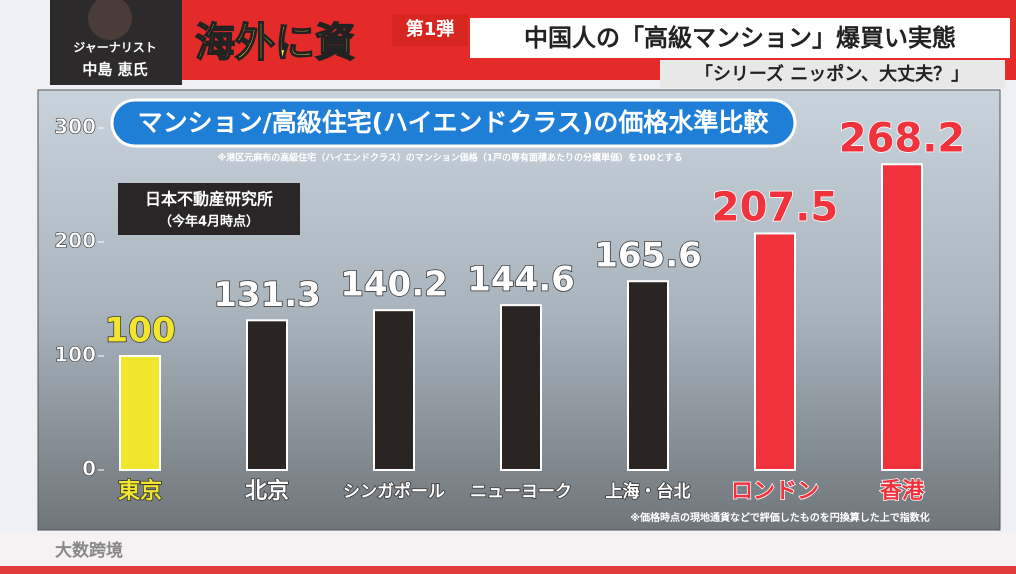 This screenshot has height=574, width=1016. Describe the element at coordinates (275, 43) in the screenshot. I see `headline-fragment: 海外に資` at that location.